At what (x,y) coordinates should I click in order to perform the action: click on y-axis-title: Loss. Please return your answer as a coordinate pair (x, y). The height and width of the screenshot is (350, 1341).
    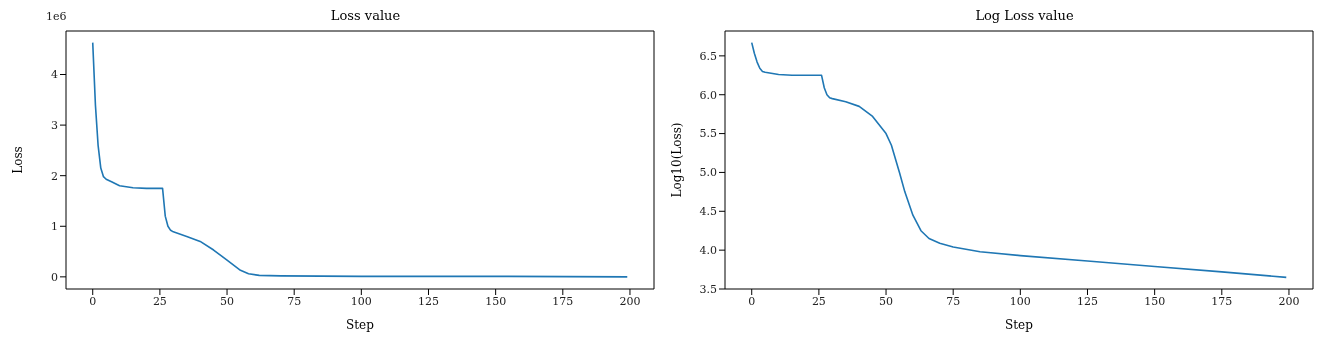
    Looking at the image, I should click on (18, 160).